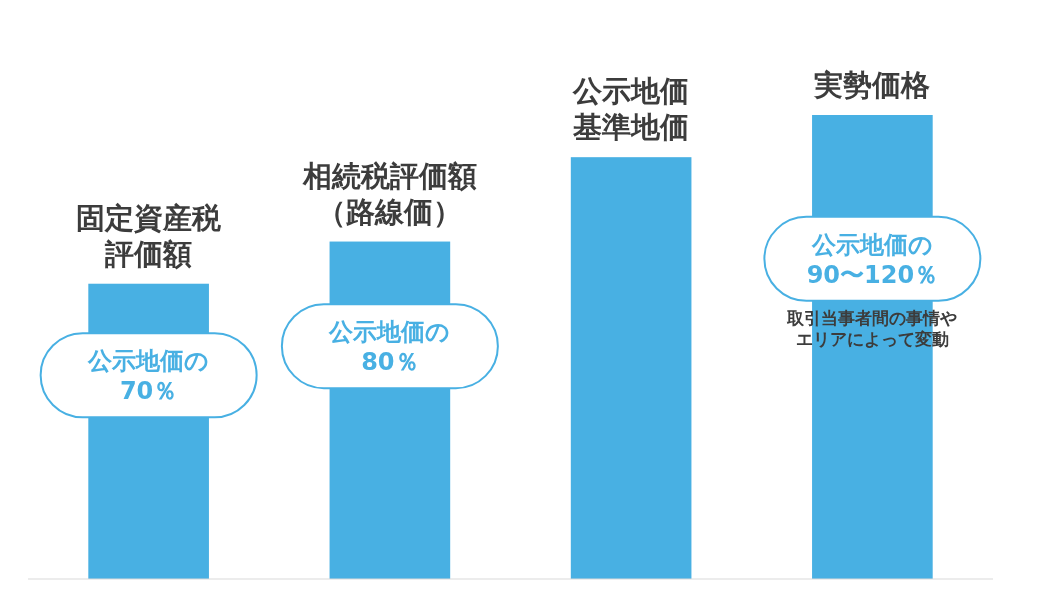 The image size is (1042, 593). What do you see at coordinates (872, 85) in the screenshot?
I see `x-tick-label: 実勢価格` at bounding box center [872, 85].